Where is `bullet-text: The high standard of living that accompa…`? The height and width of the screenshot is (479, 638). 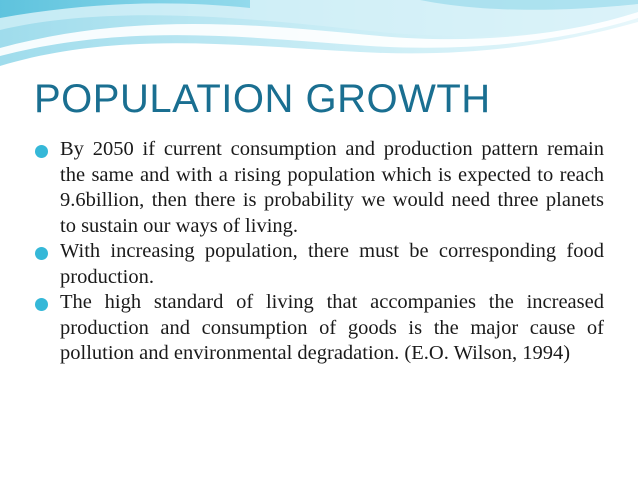 bullet-text: The high standard of living that accompa… is located at coordinates (332, 327).